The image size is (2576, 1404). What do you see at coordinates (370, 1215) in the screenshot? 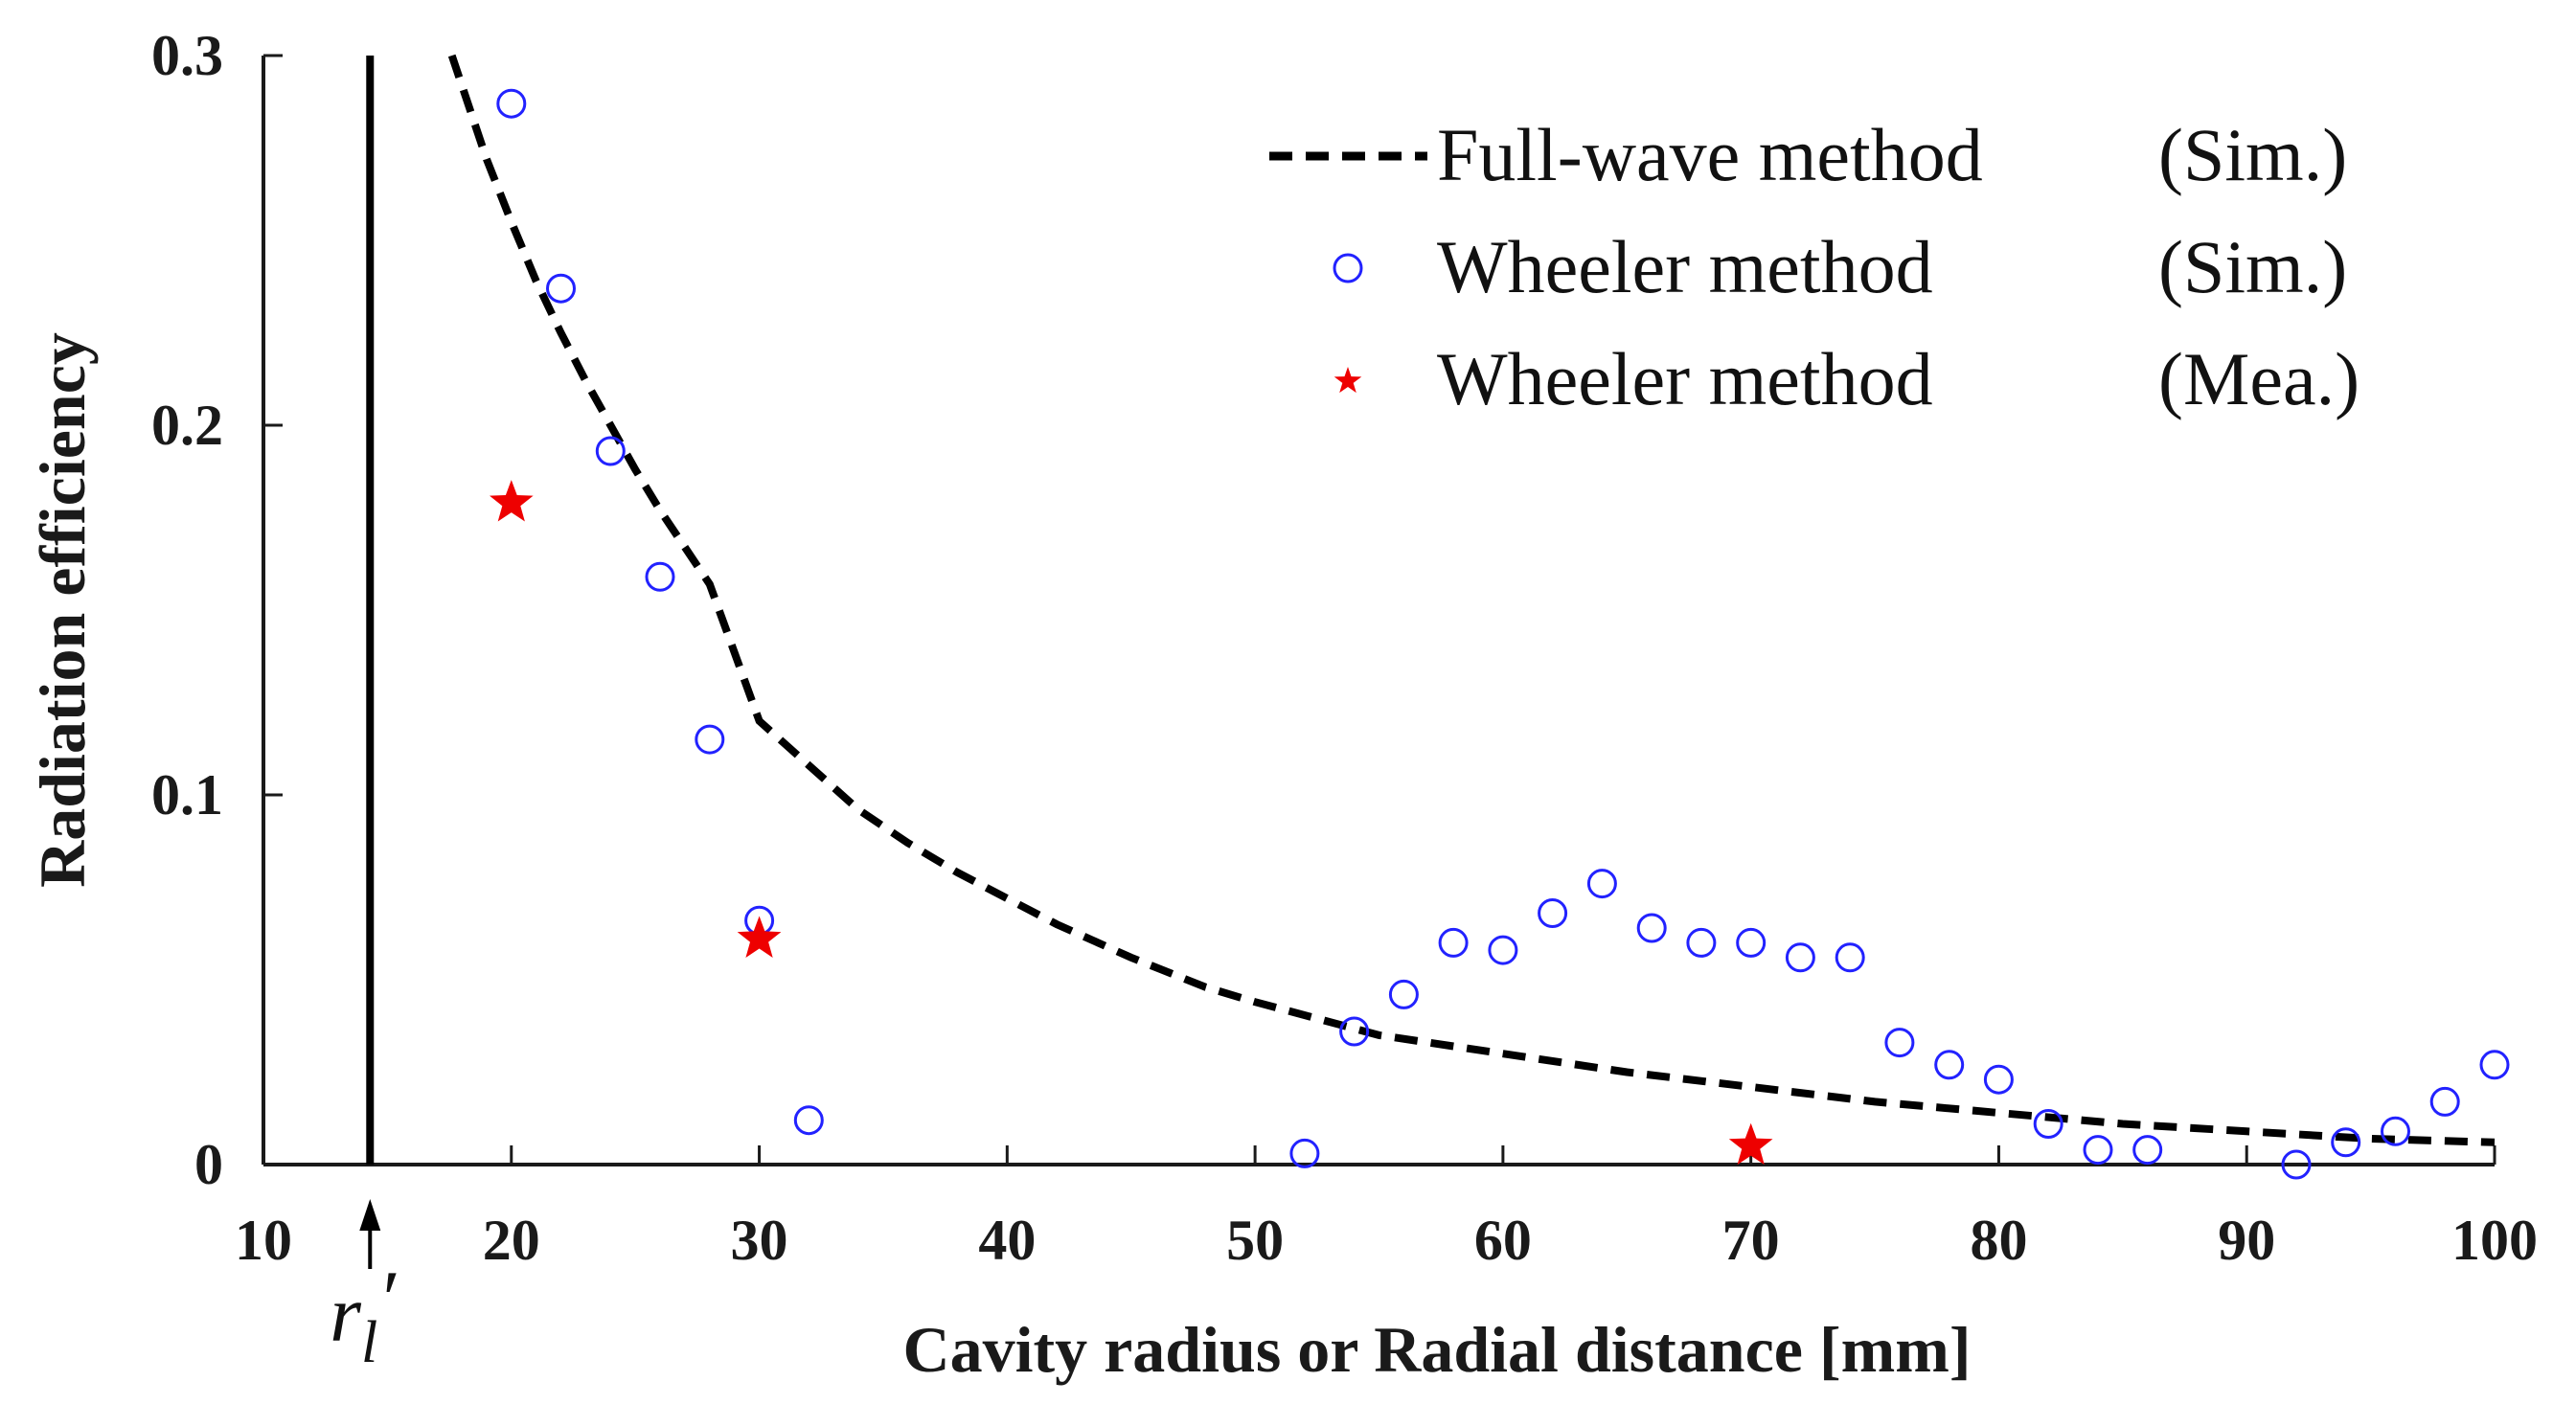
I see `reference-arrow-icon` at bounding box center [370, 1215].